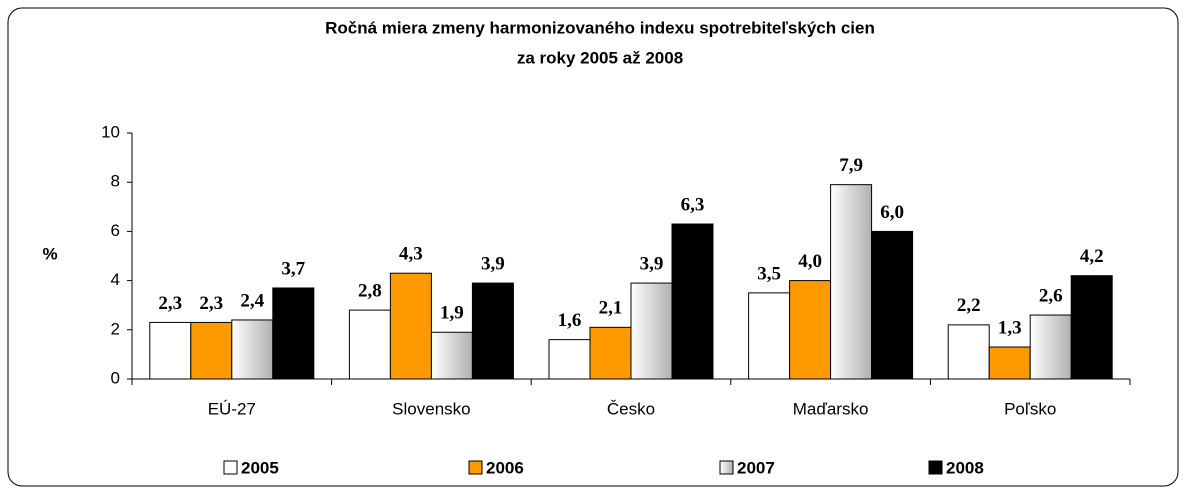 This screenshot has width=1186, height=499. Describe the element at coordinates (965, 467) in the screenshot. I see `legend-label: 2008` at that location.